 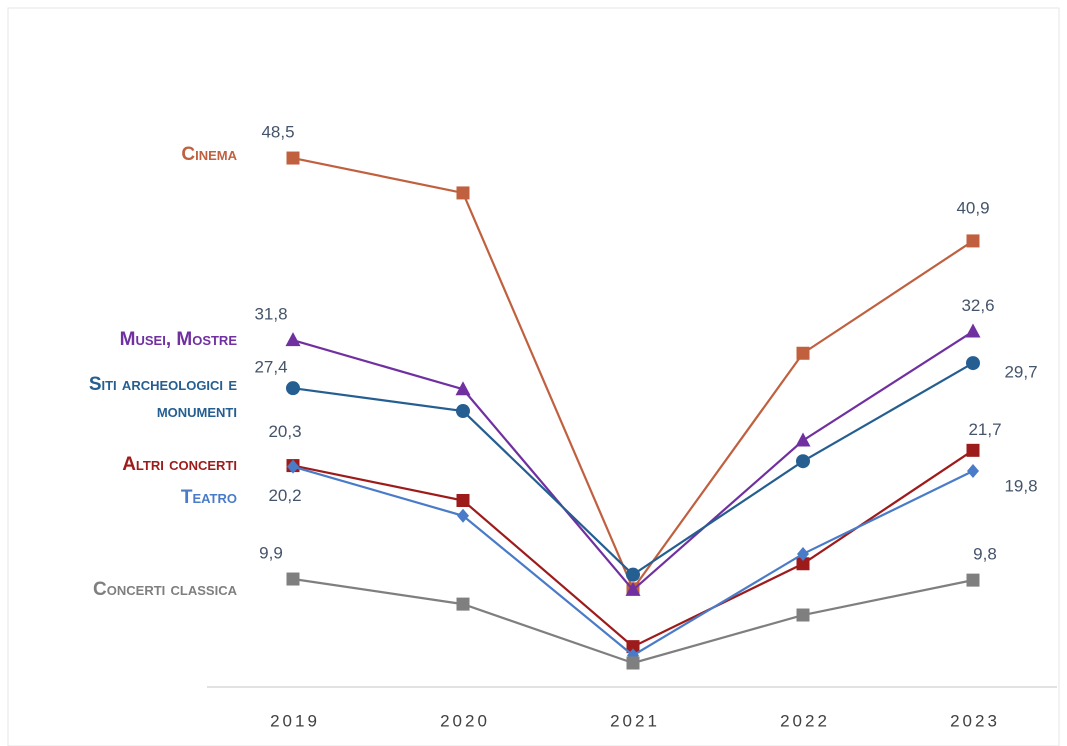 What do you see at coordinates (977, 305) in the screenshot?
I see `data-label: 32,6` at bounding box center [977, 305].